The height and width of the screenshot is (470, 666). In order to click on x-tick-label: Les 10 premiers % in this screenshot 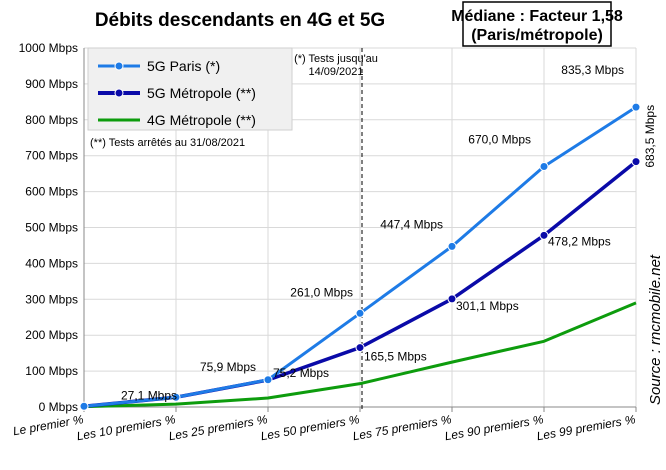, I will do `click(126, 427)`.